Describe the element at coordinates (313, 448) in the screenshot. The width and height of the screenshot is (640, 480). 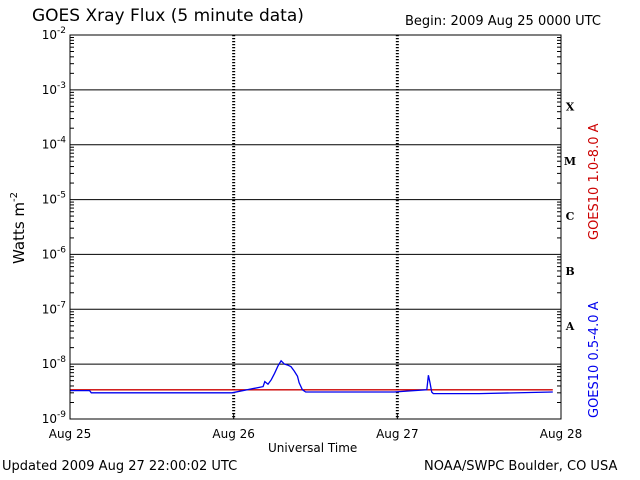
I see `x-axis-label: Universal Time` at that location.